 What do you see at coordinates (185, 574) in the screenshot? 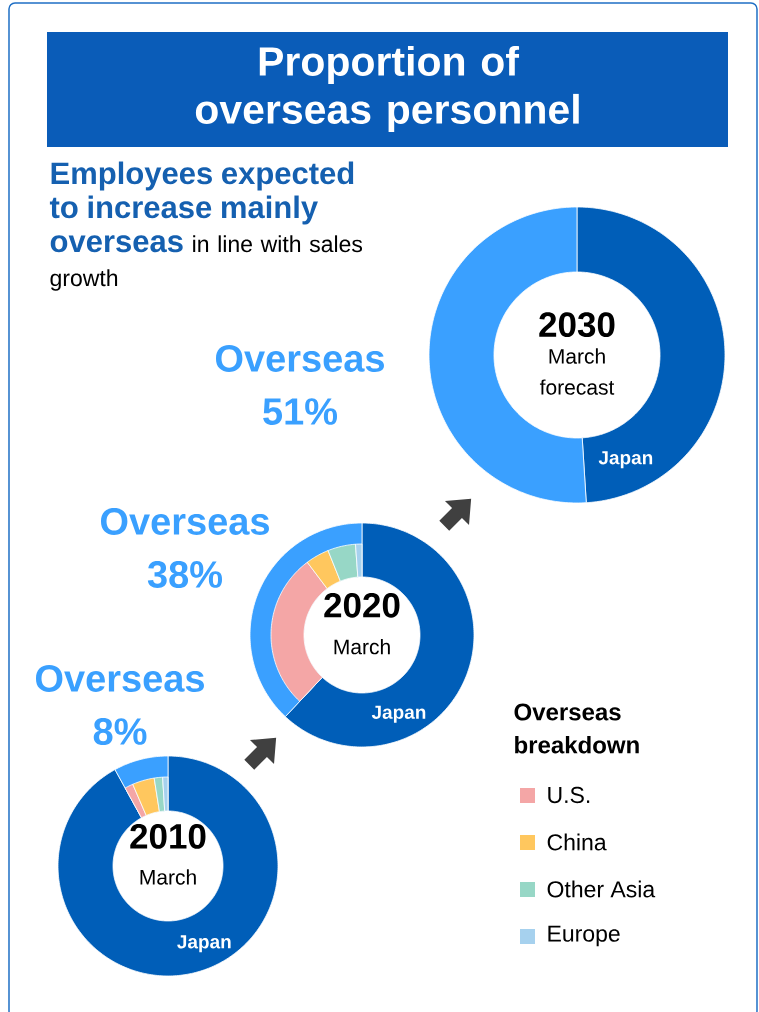
I see `text: 38%` at bounding box center [185, 574].